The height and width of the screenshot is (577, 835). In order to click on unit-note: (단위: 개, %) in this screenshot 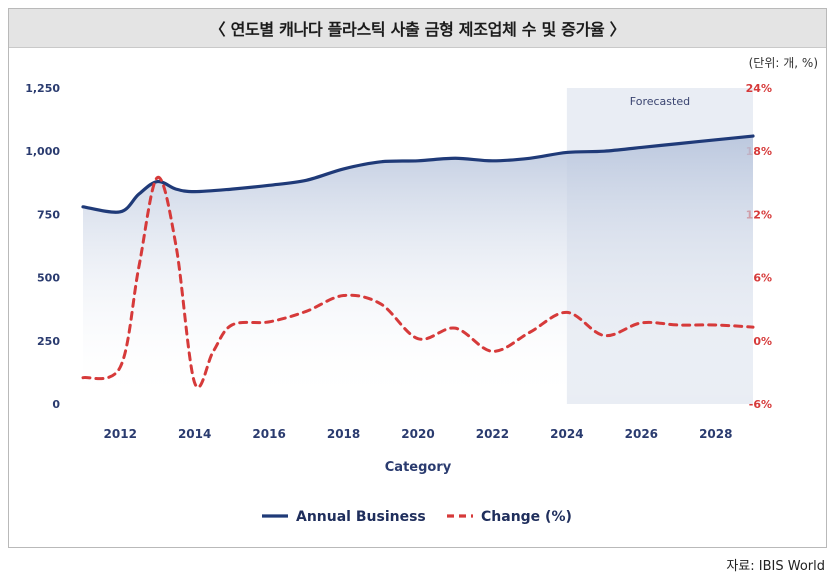, I will do `click(783, 63)`.